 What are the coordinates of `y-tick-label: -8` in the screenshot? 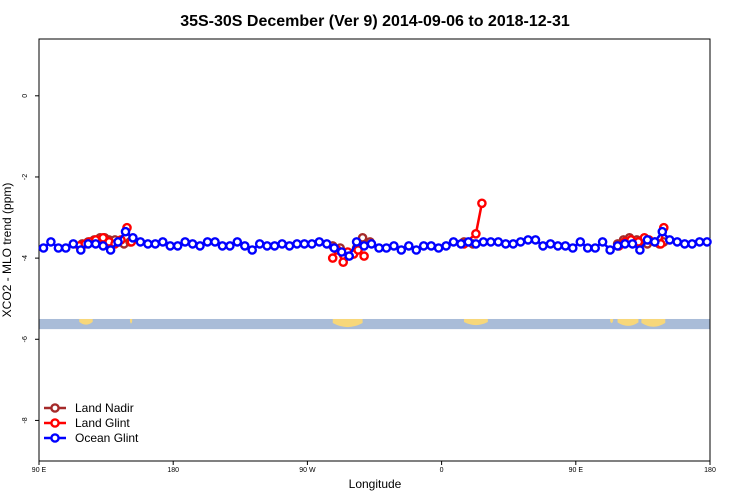 It's located at (25, 420).